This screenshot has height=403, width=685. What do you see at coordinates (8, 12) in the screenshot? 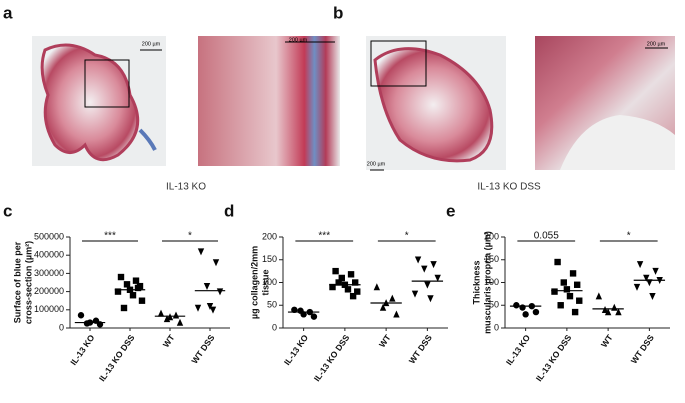
I see `panel-label: a` at bounding box center [8, 12].